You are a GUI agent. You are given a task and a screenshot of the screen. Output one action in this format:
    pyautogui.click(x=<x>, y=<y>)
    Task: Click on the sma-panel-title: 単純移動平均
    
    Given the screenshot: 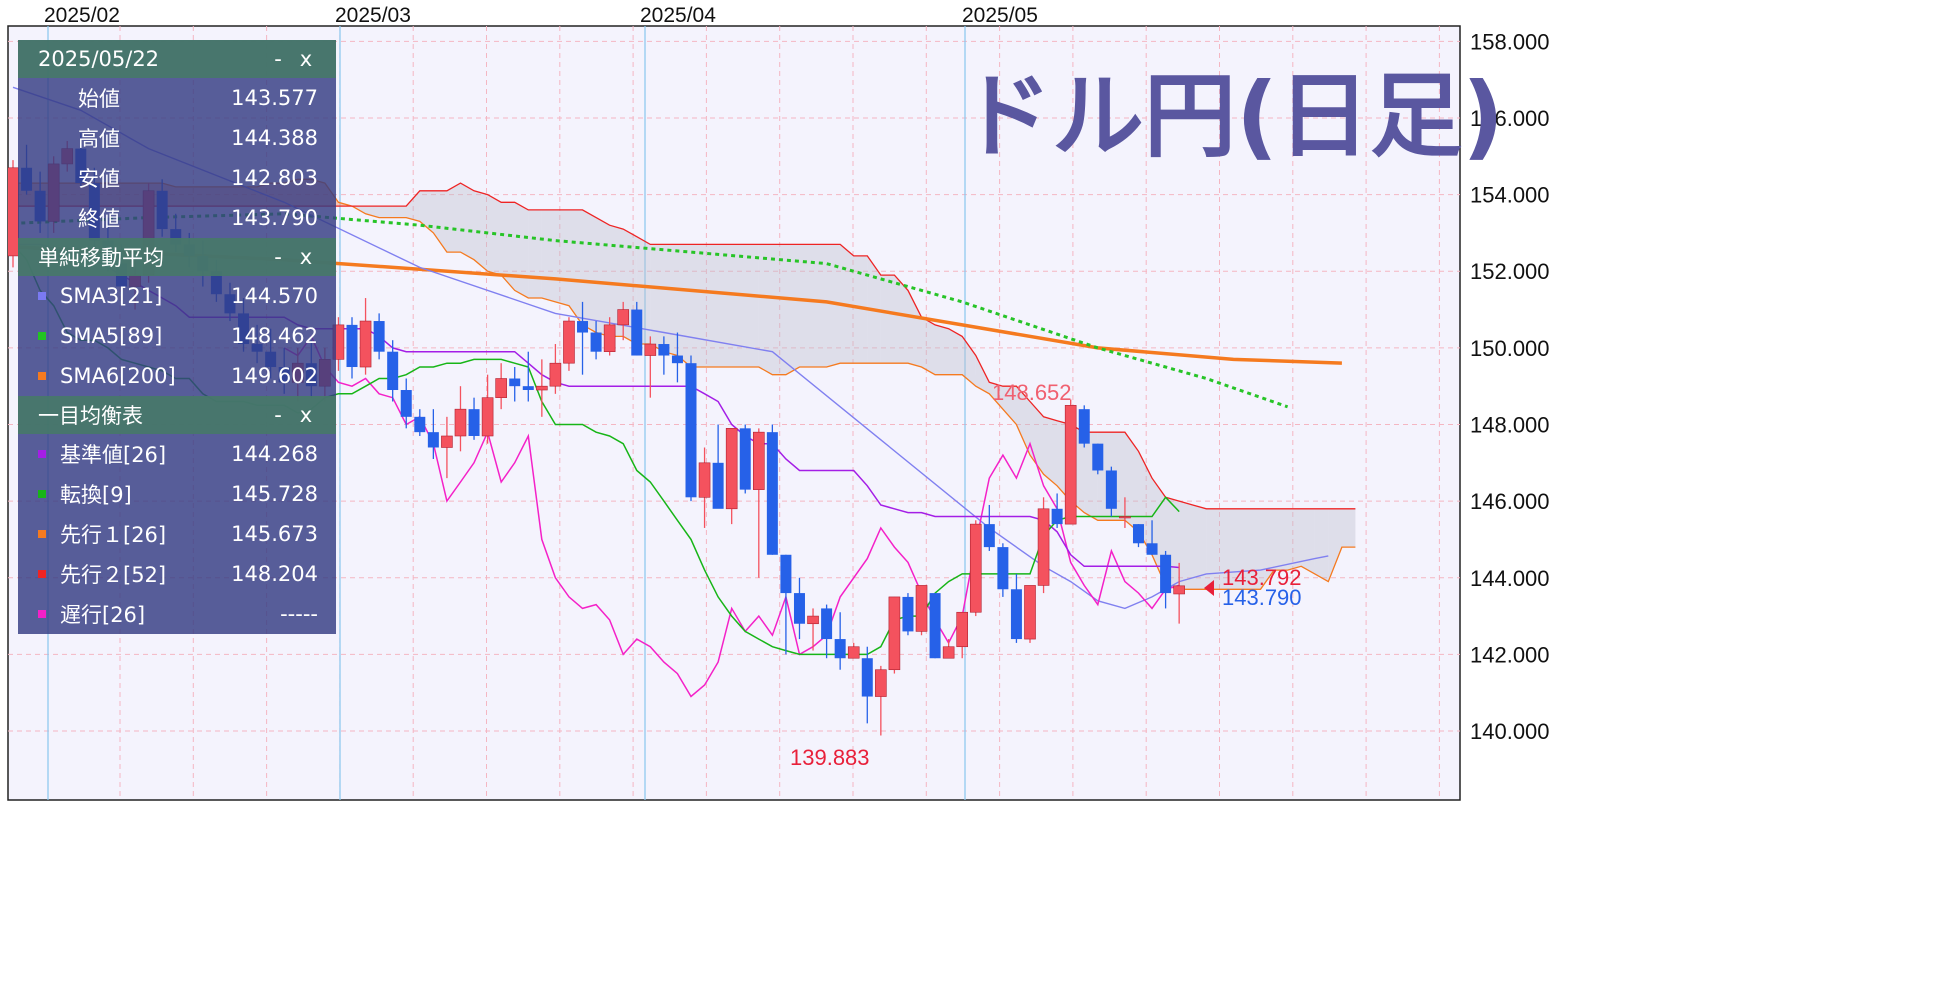 What is the action you would take?
    pyautogui.click(x=101, y=258)
    